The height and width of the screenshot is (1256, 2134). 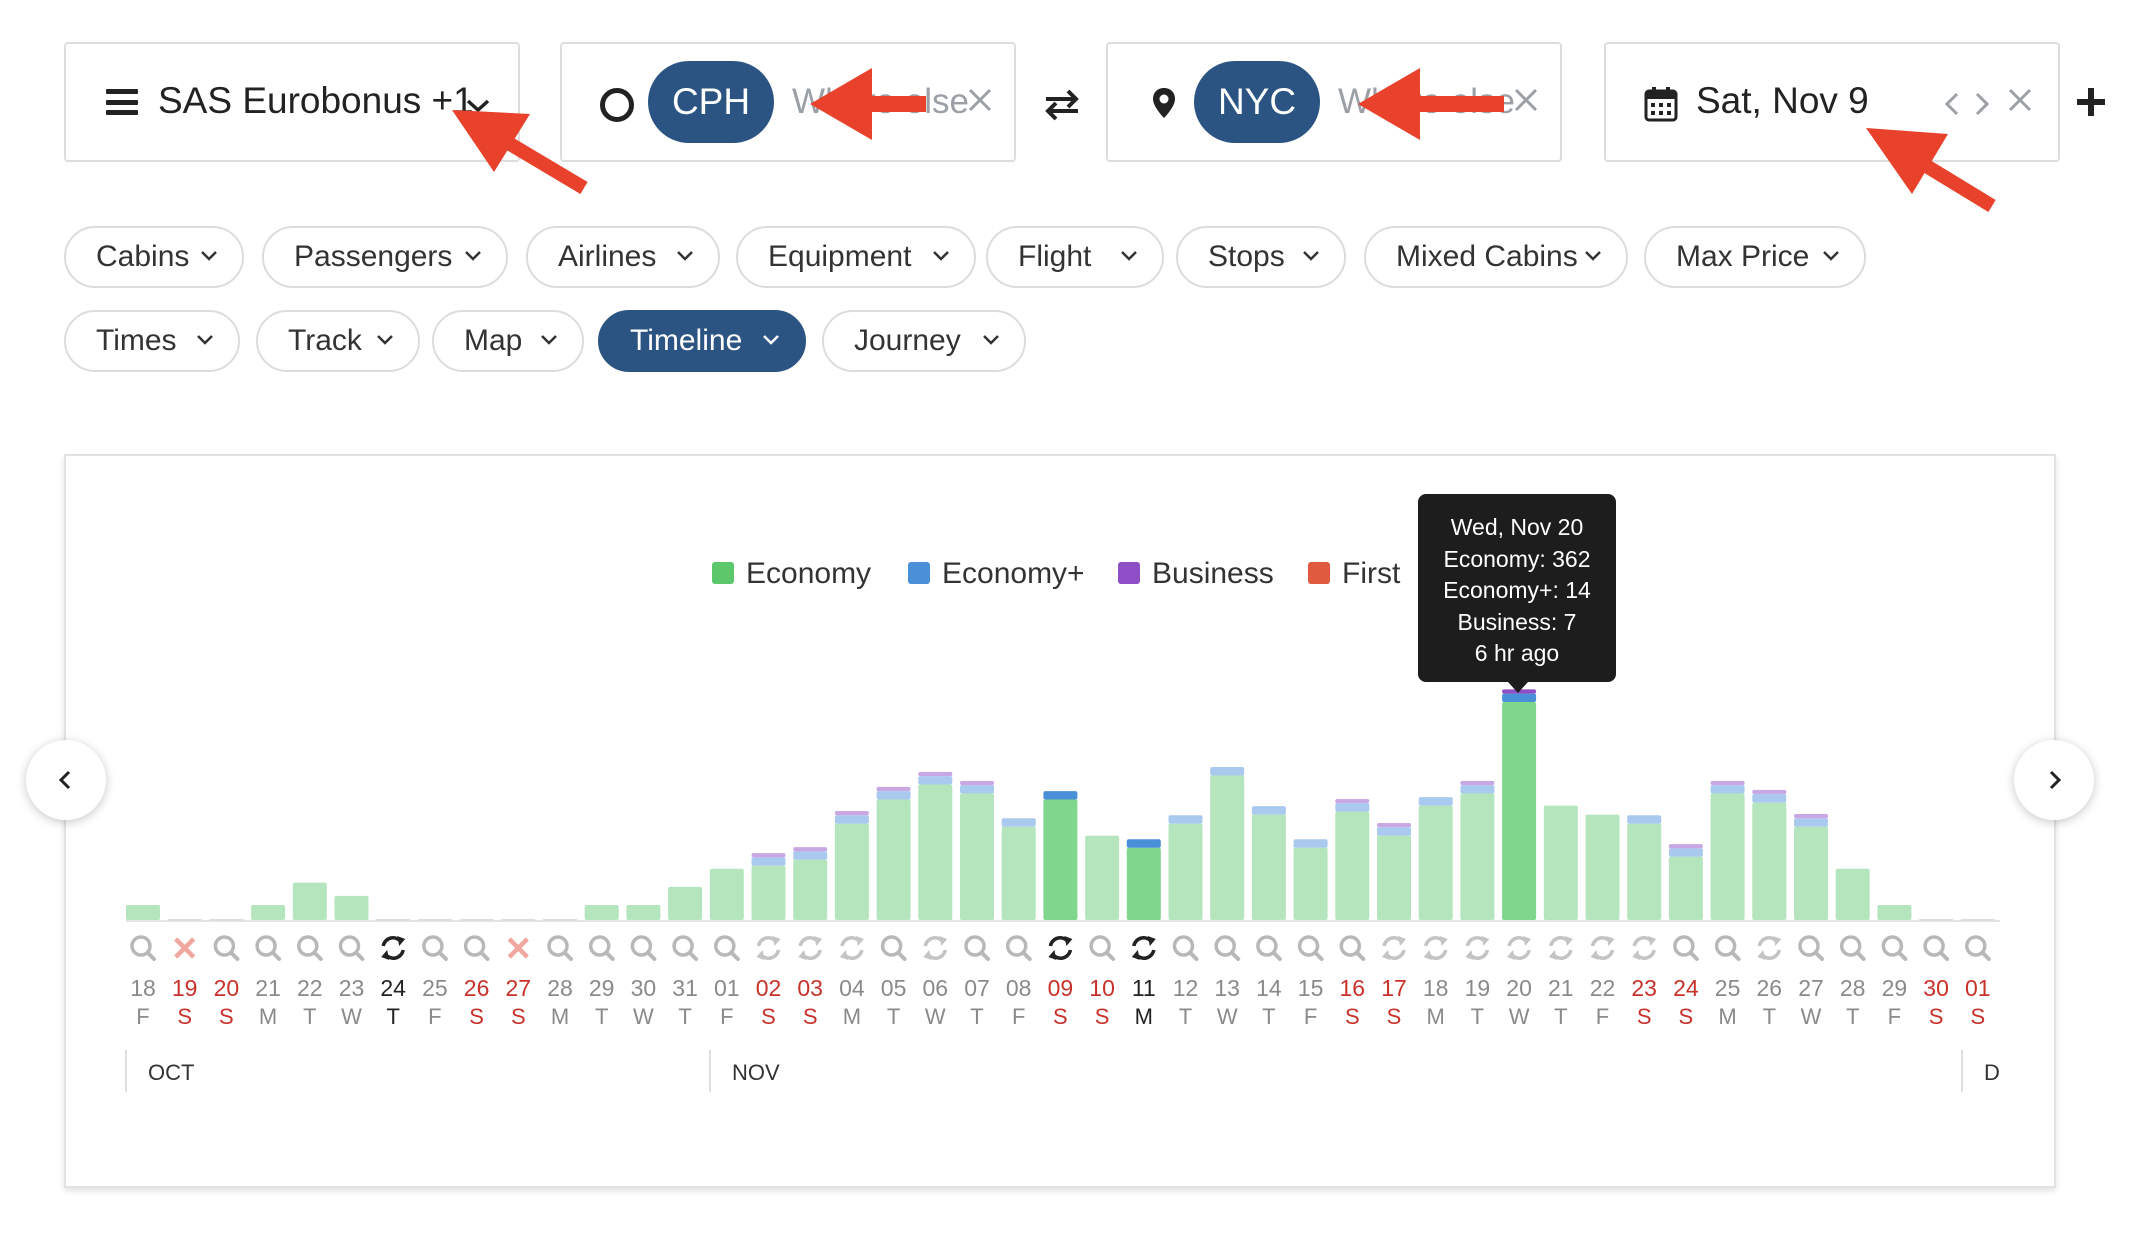 What do you see at coordinates (385, 257) in the screenshot?
I see `filter-chip-passengers: Passengers` at bounding box center [385, 257].